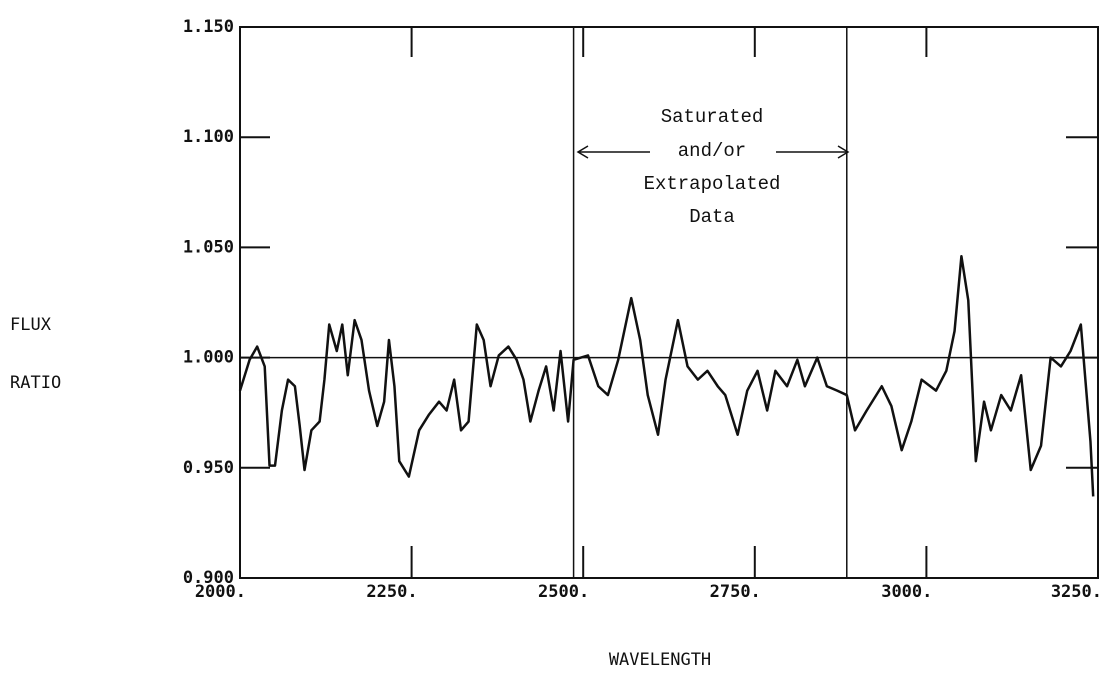  I want to click on annotation: and/or, so click(712, 151).